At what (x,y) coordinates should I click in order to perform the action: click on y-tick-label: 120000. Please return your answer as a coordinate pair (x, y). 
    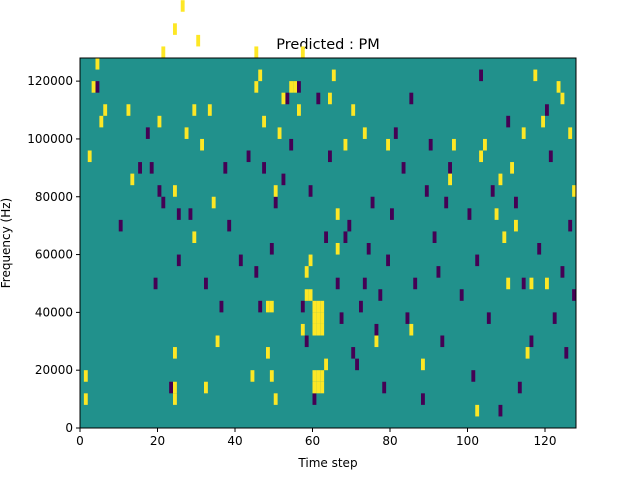
    Looking at the image, I should click on (50, 81).